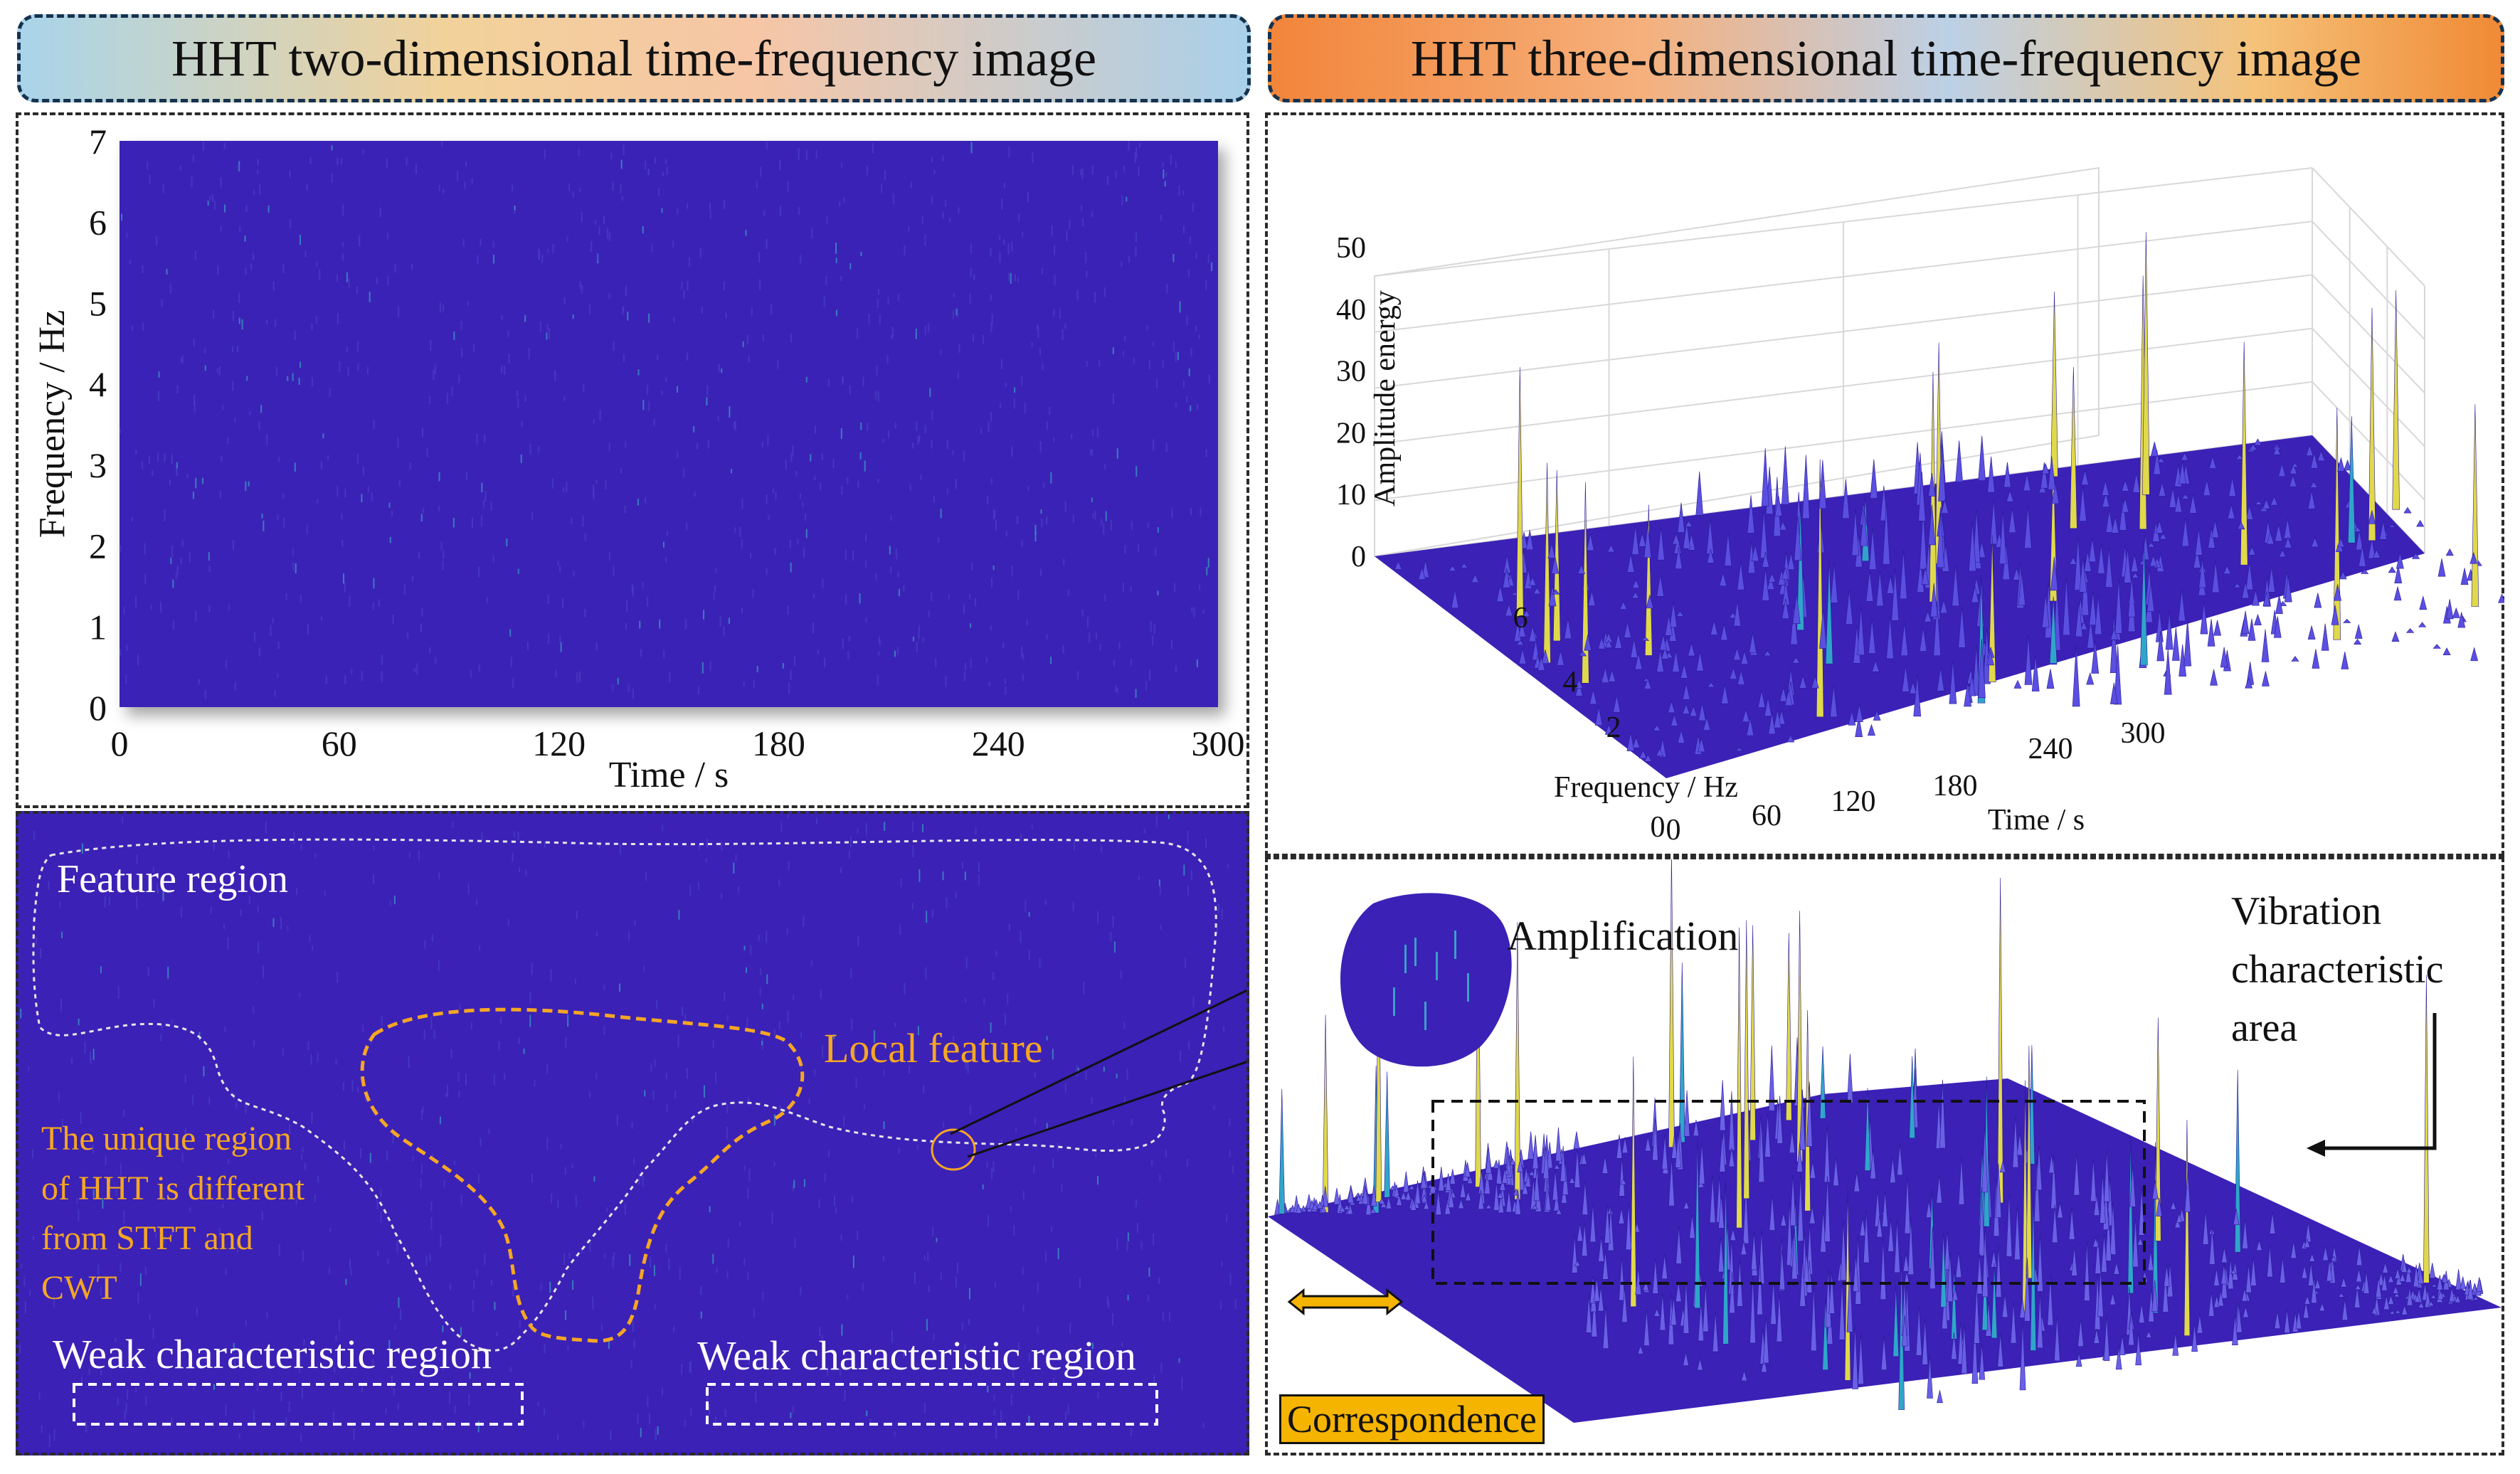 This screenshot has width=2520, height=1474. I want to click on y-tick-label: 1, so click(98, 627).